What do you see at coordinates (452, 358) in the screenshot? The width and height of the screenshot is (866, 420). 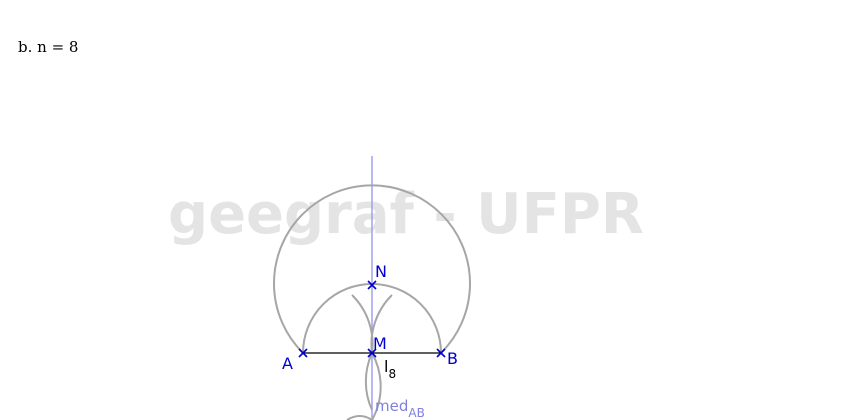 I see `point-b-label: B` at bounding box center [452, 358].